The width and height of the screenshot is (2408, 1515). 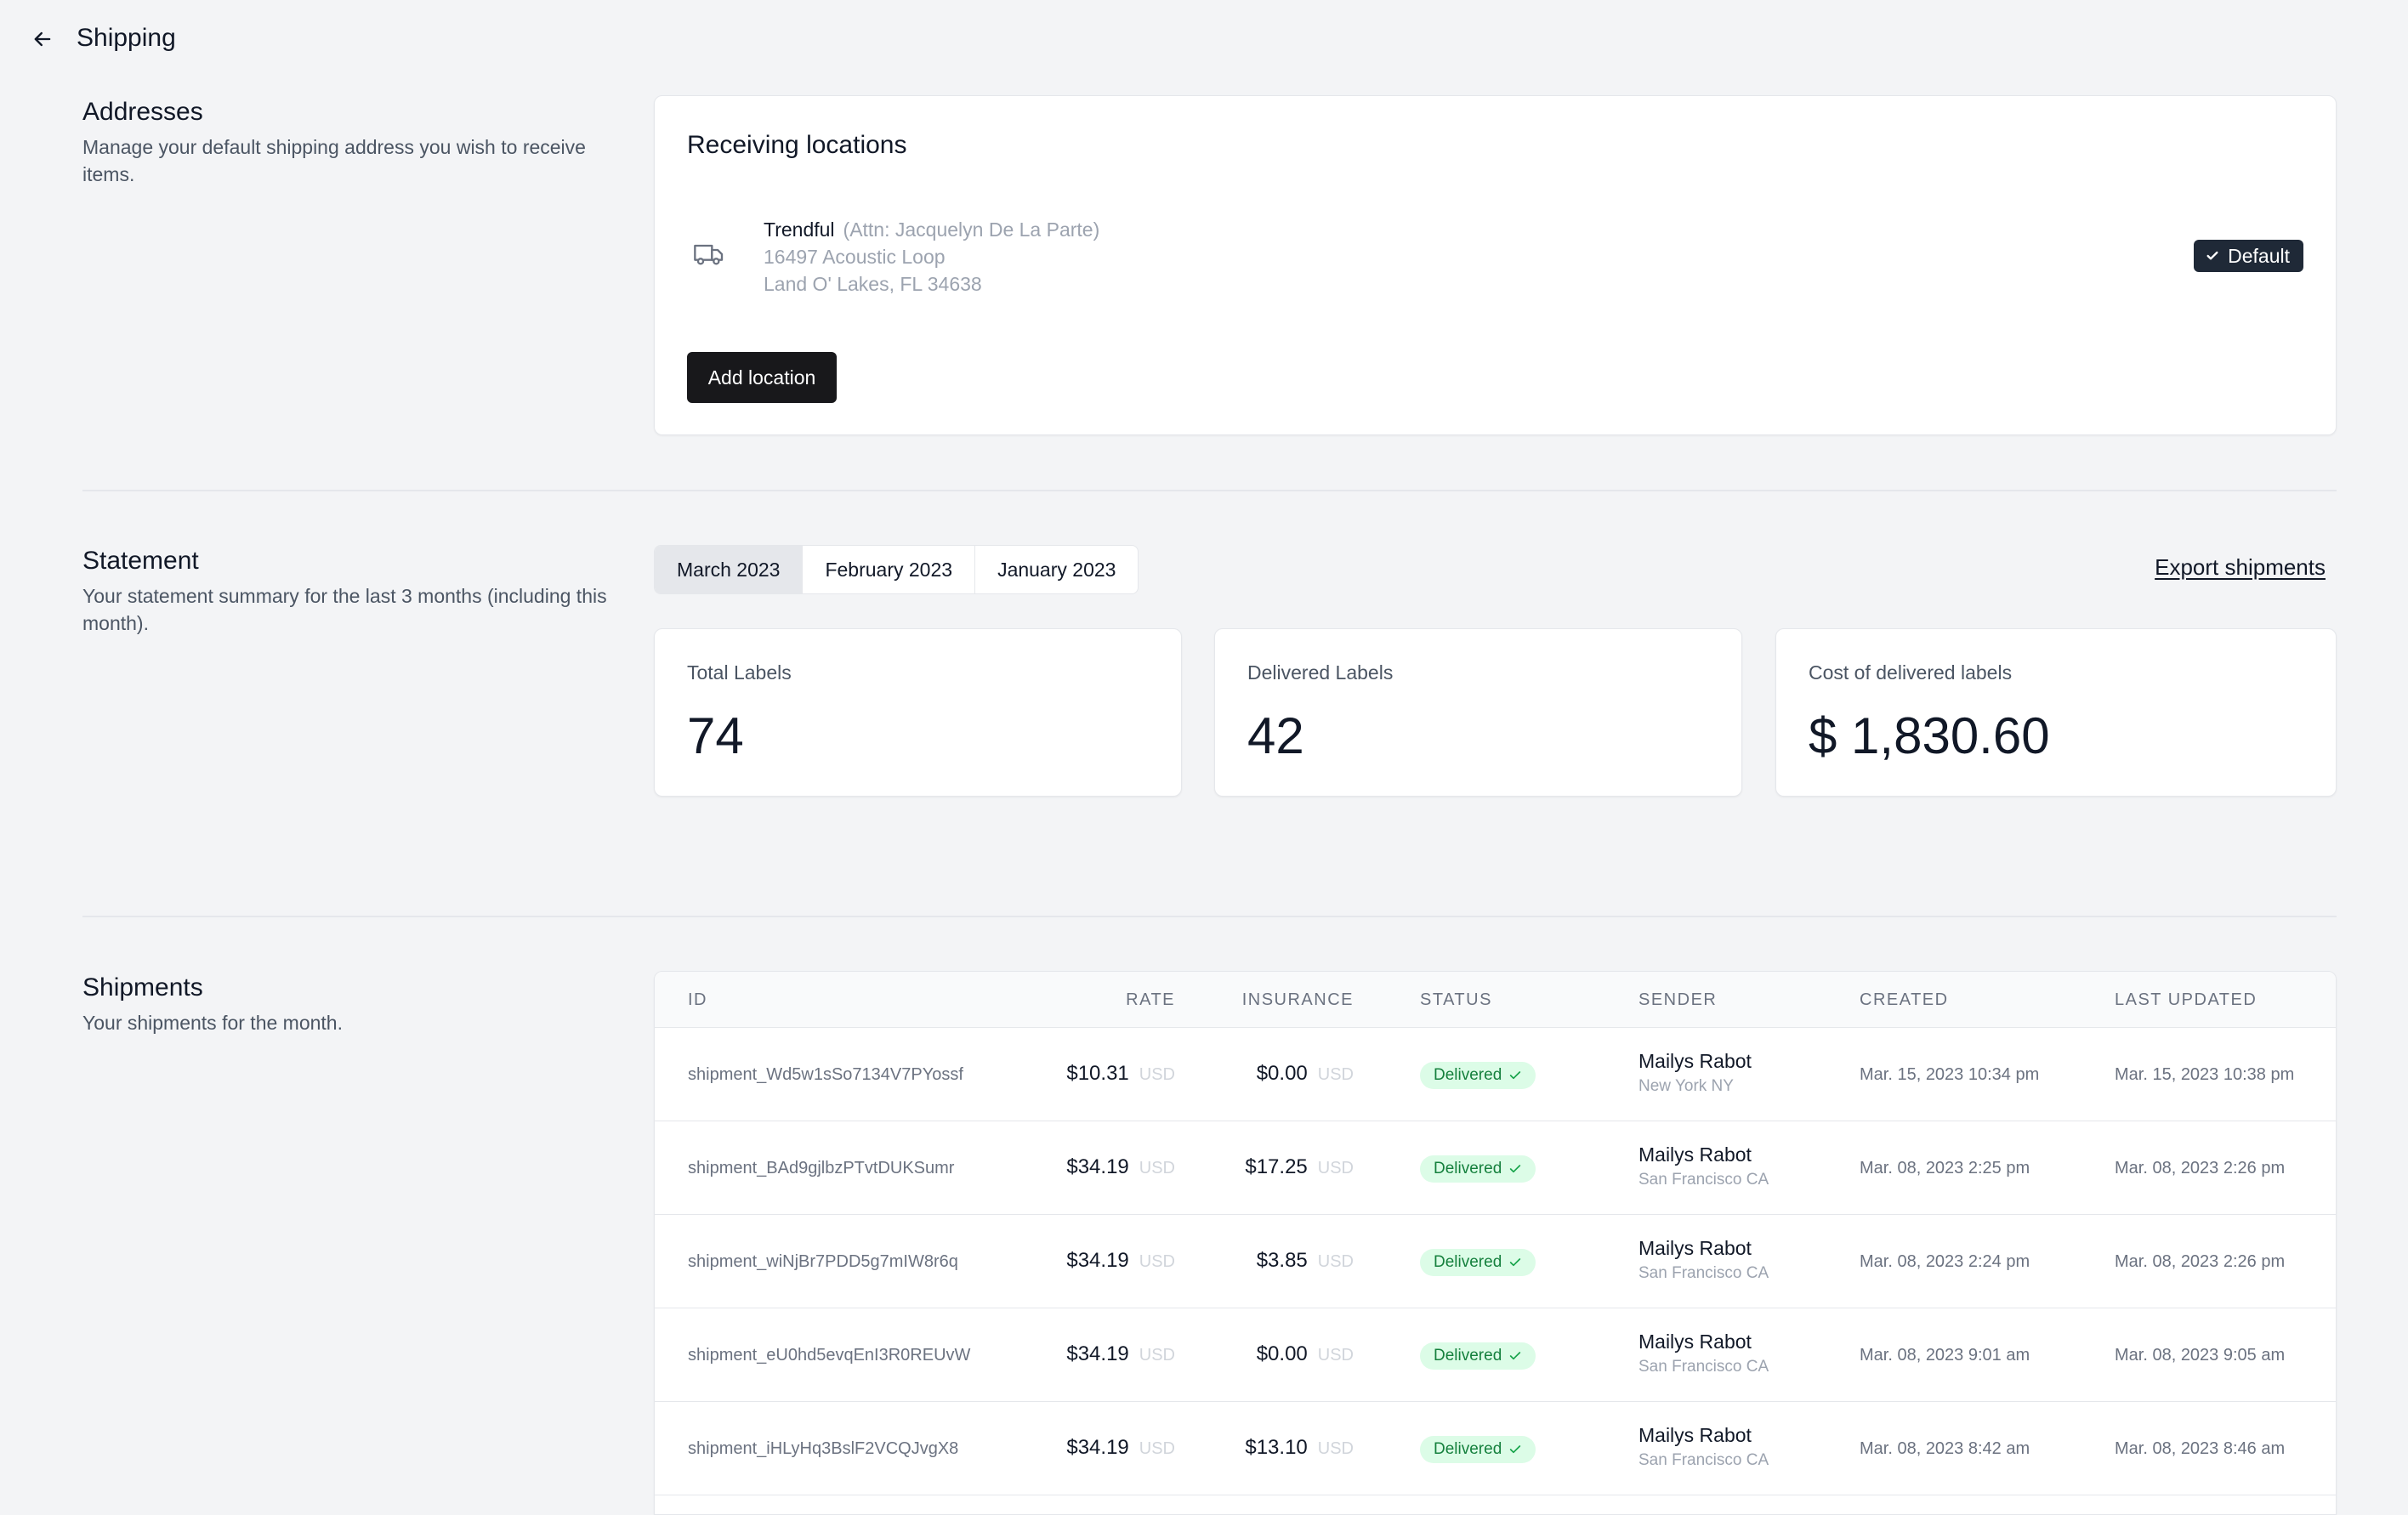 What do you see at coordinates (1204, 39) in the screenshot?
I see `top-bar: Shipping` at bounding box center [1204, 39].